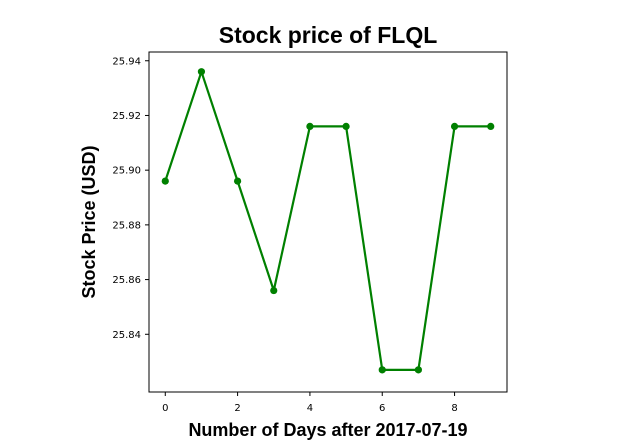 The width and height of the screenshot is (640, 445). I want to click on y-tick-label: 25.86, so click(126, 280).